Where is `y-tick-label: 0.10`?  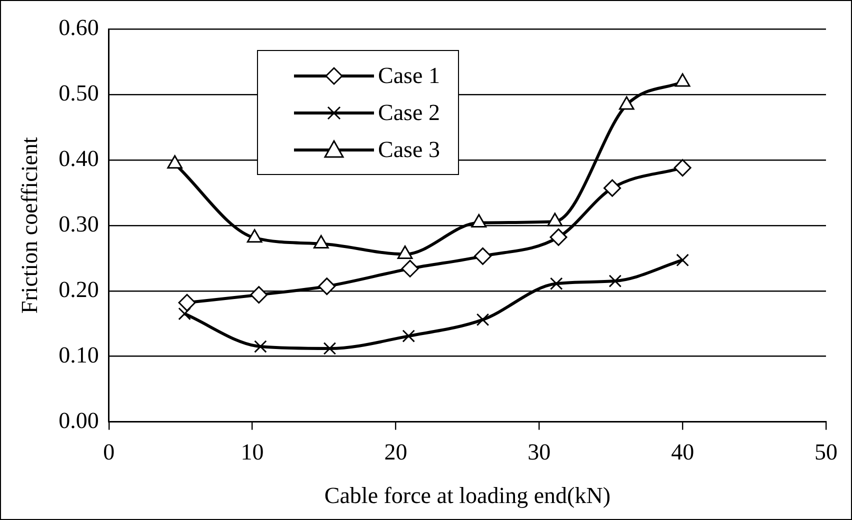 y-tick-label: 0.10 is located at coordinates (78, 355).